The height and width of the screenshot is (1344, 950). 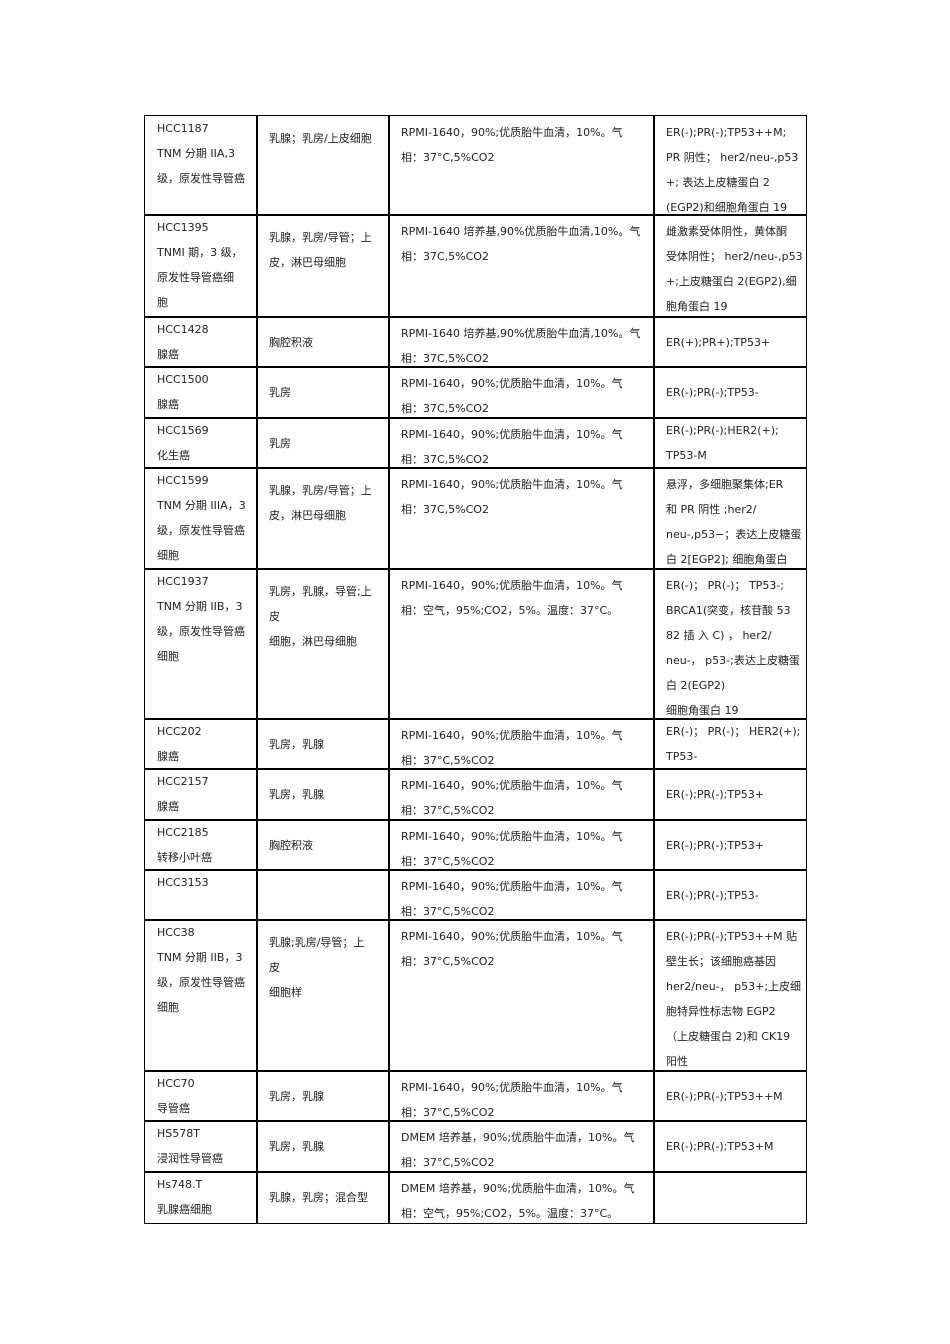 I want to click on table-cell: ER(-);PR(-);TP53-, so click(x=730, y=392).